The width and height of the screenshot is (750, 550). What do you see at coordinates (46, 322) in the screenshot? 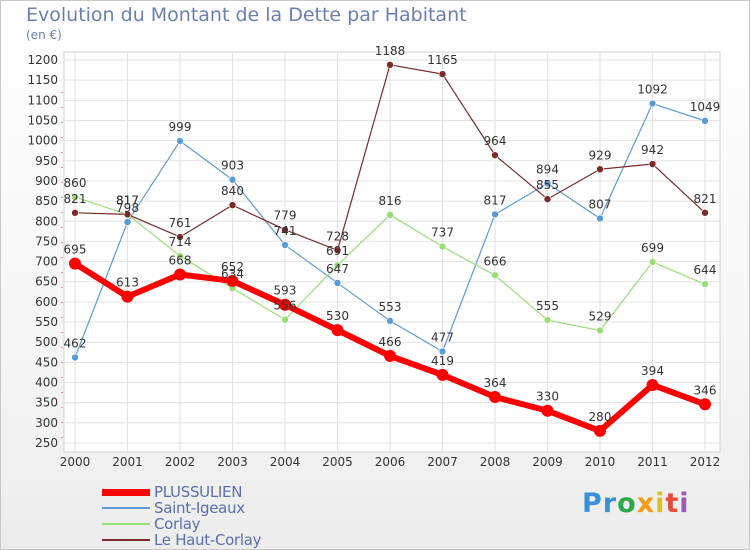
I see `y-tick-label: 550` at bounding box center [46, 322].